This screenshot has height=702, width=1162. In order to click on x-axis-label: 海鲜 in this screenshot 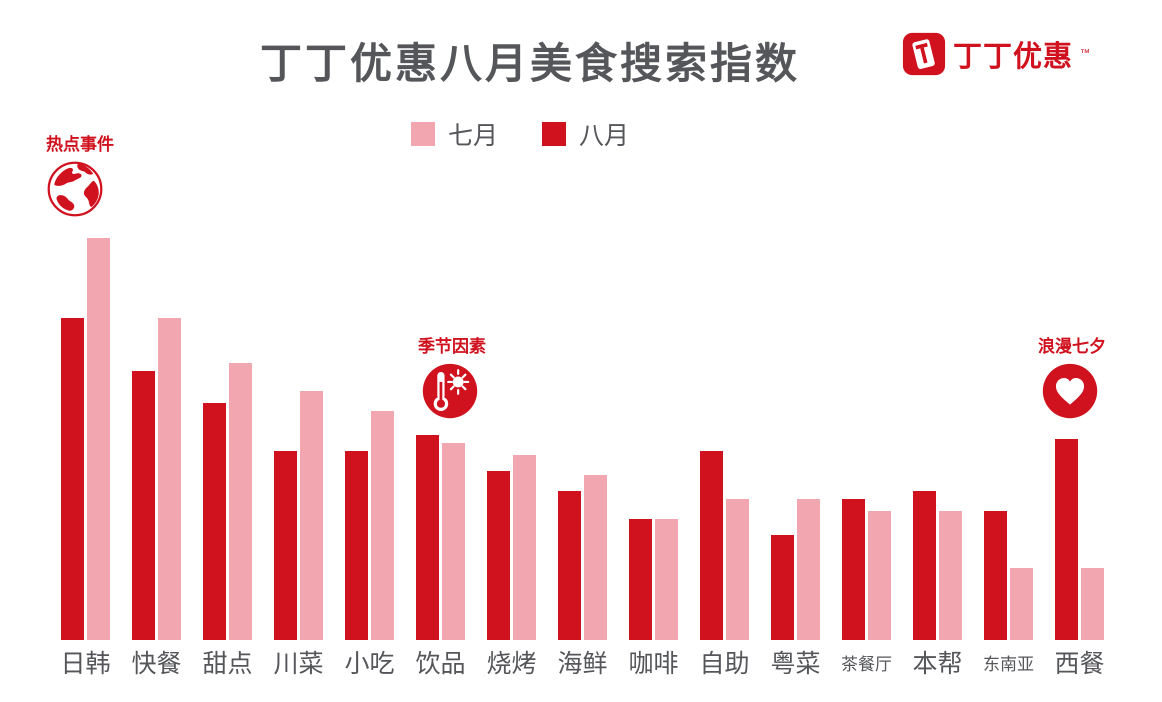, I will do `click(582, 664)`.